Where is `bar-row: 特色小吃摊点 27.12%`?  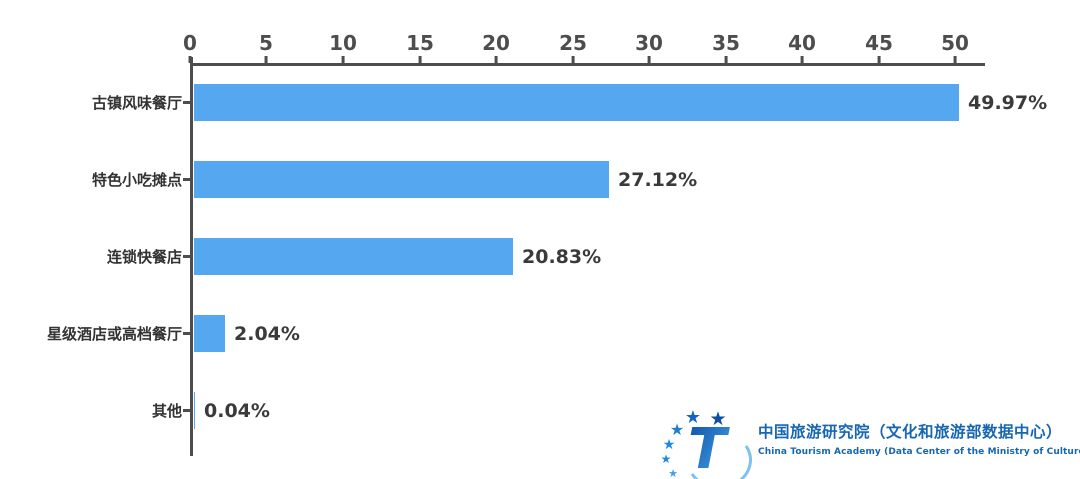
bar-row: 特色小吃摊点 27.12% is located at coordinates (540, 179).